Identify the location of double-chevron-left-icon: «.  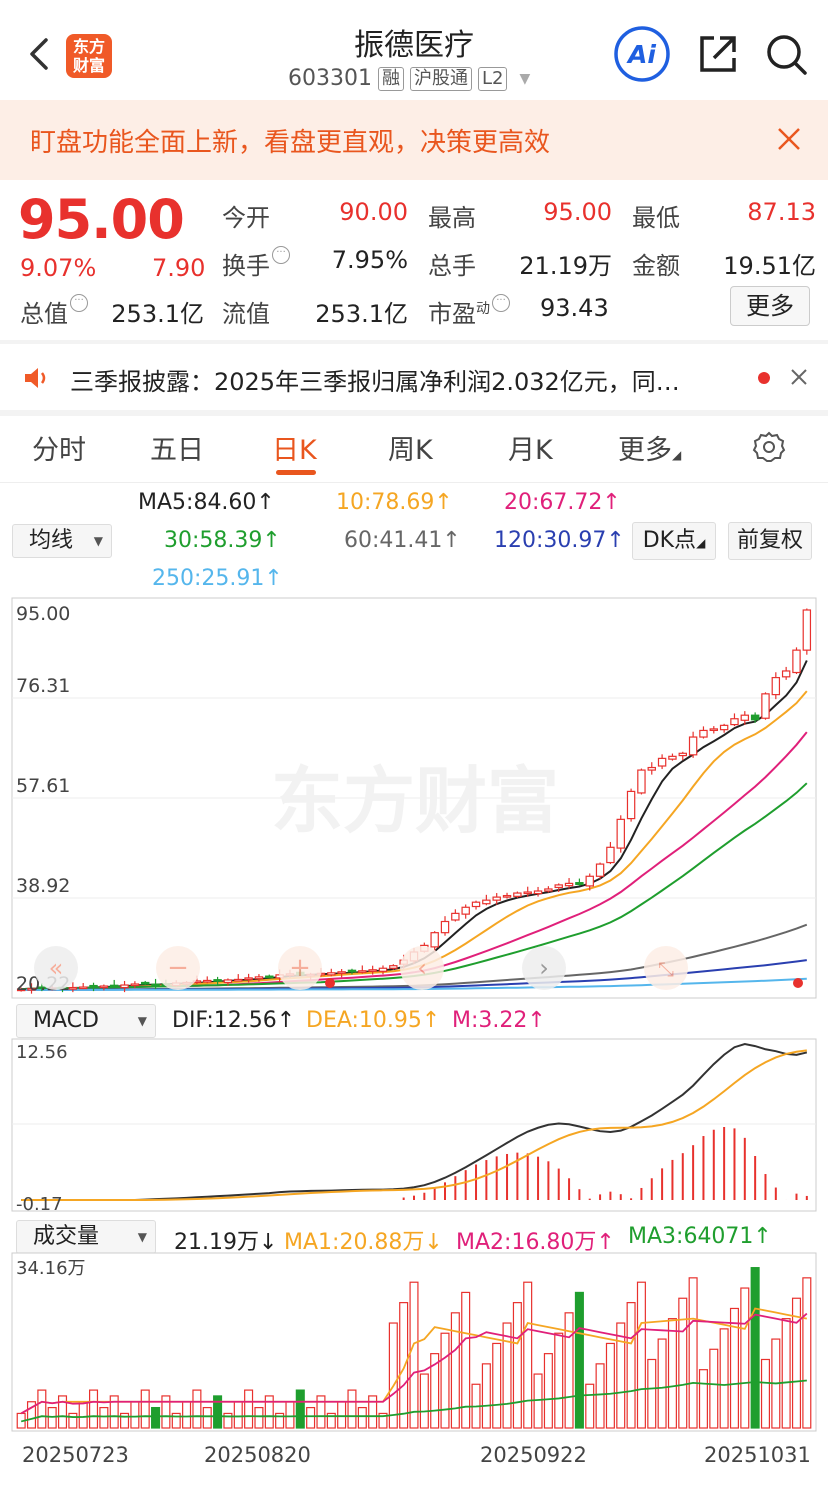
(56, 968).